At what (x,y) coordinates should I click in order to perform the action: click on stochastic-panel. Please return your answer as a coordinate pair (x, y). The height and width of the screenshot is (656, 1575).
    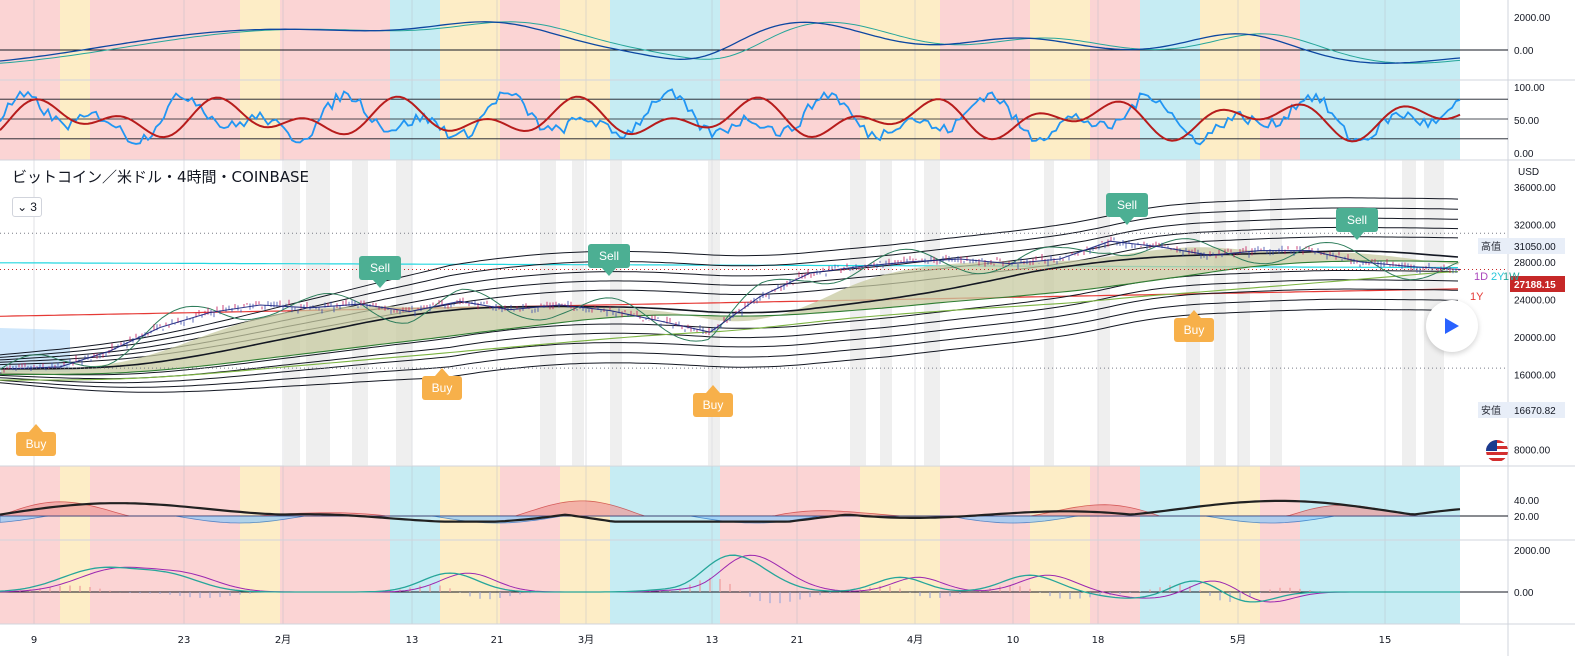
    Looking at the image, I should click on (754, 117).